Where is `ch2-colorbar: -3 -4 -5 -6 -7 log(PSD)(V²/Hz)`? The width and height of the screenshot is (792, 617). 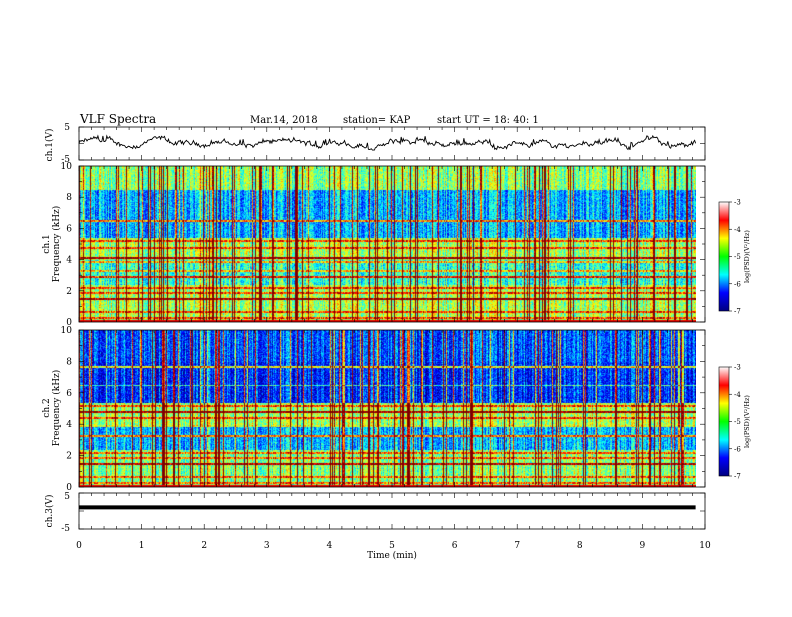 ch2-colorbar: -3 -4 -5 -6 -7 log(PSD)(V²/Hz) is located at coordinates (734, 422).